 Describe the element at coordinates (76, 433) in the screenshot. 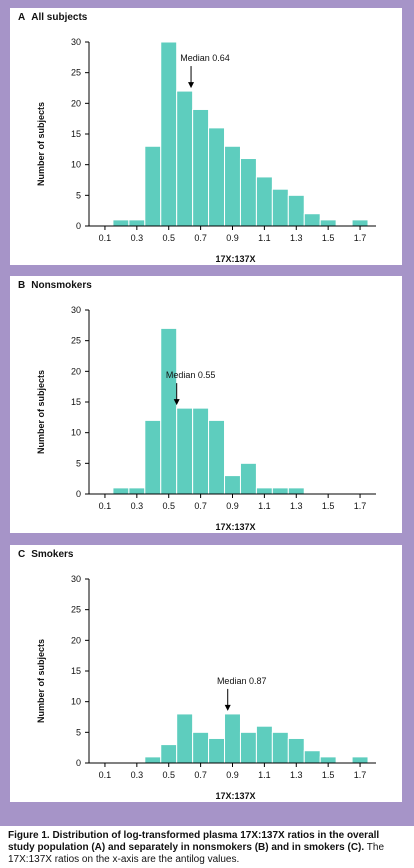

I see `panel-b-y-tick-label: 10` at that location.